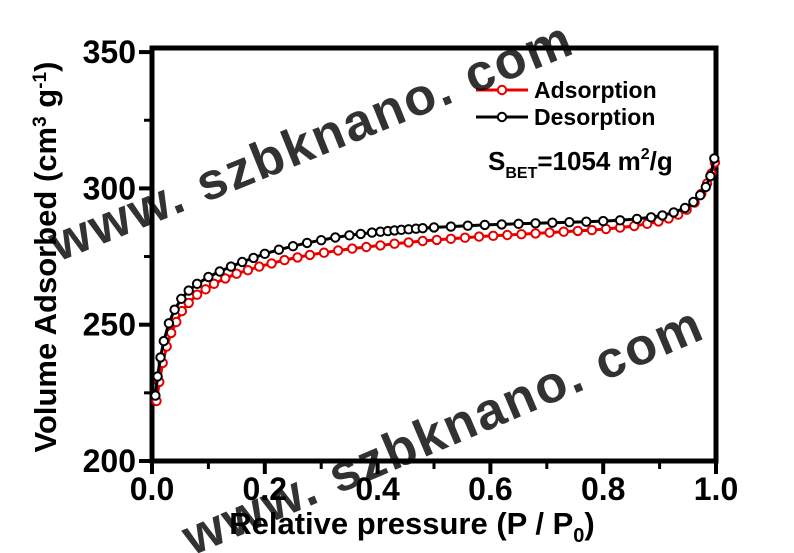 The image size is (794, 553). What do you see at coordinates (603, 489) in the screenshot?
I see `x-tick-label: 0.8` at bounding box center [603, 489].